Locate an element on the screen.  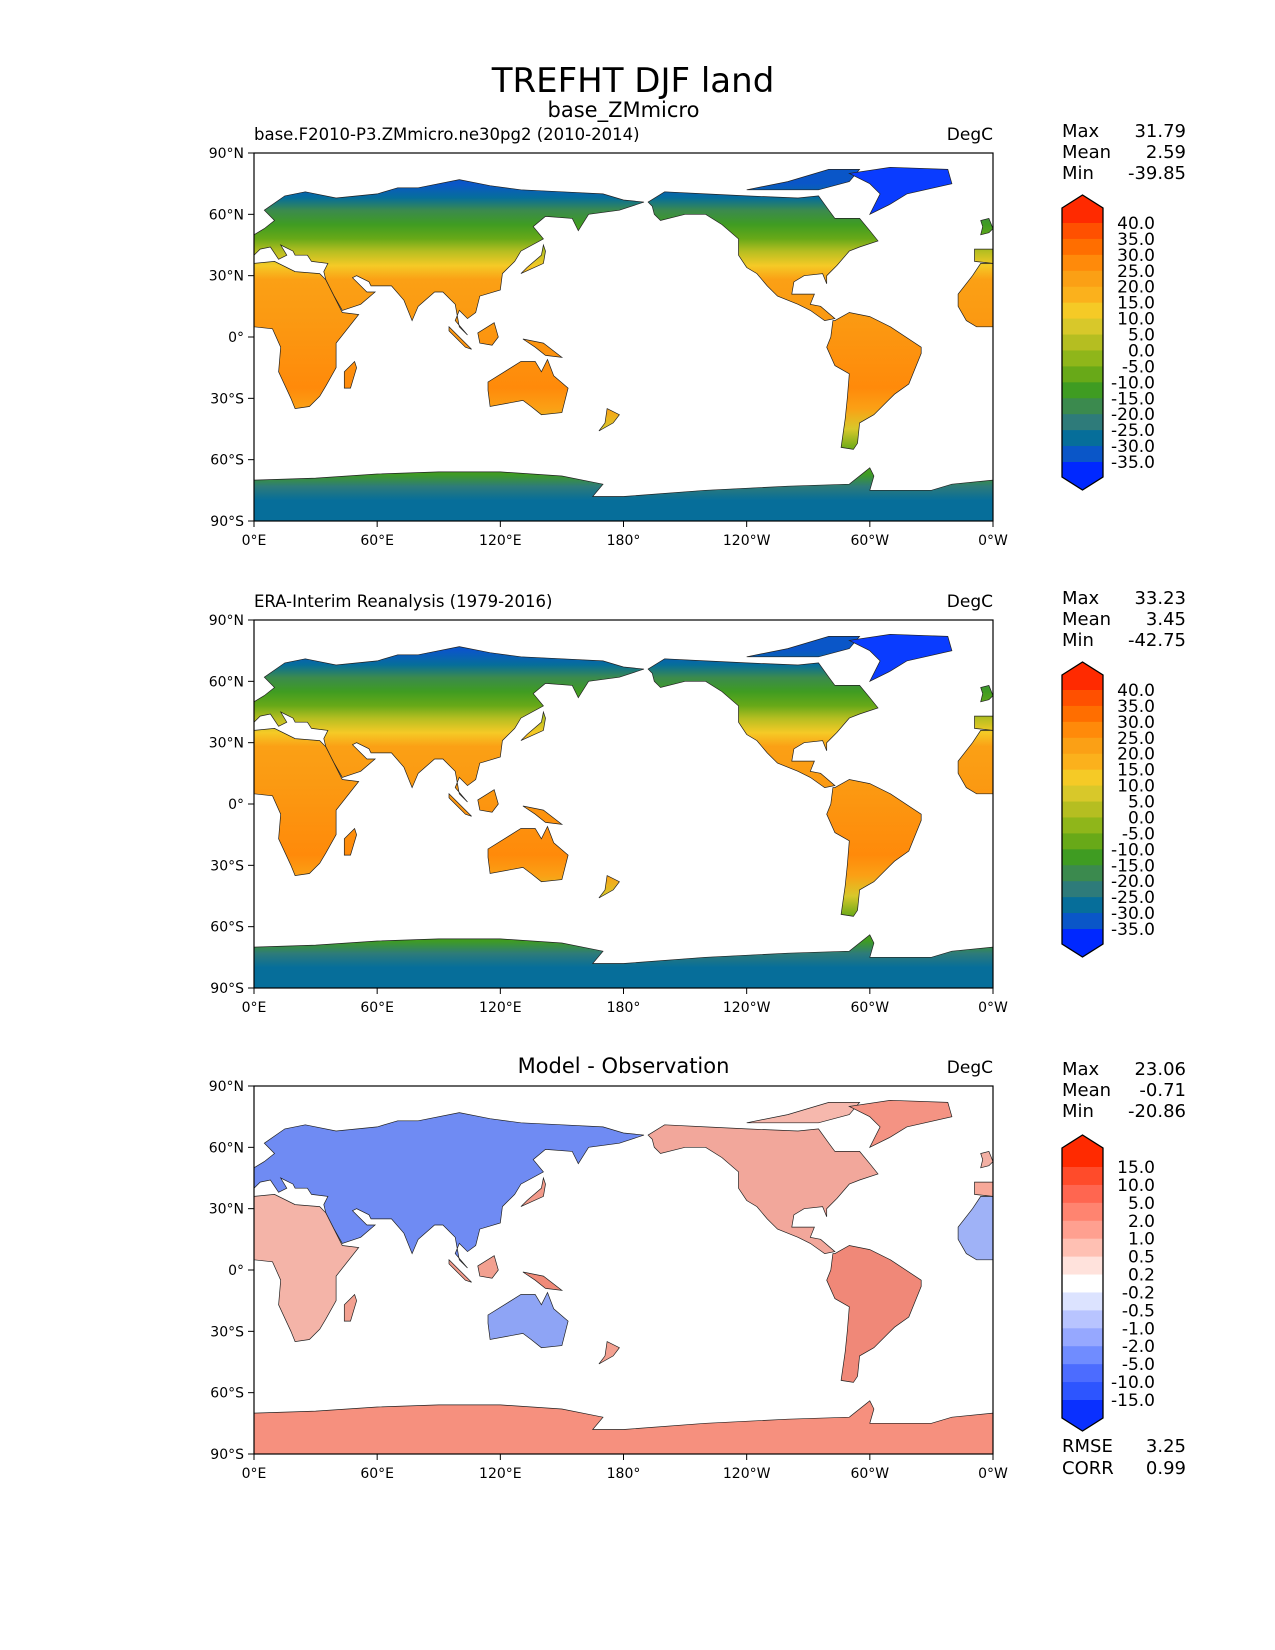
landmass-nz is located at coordinates (609, 887).